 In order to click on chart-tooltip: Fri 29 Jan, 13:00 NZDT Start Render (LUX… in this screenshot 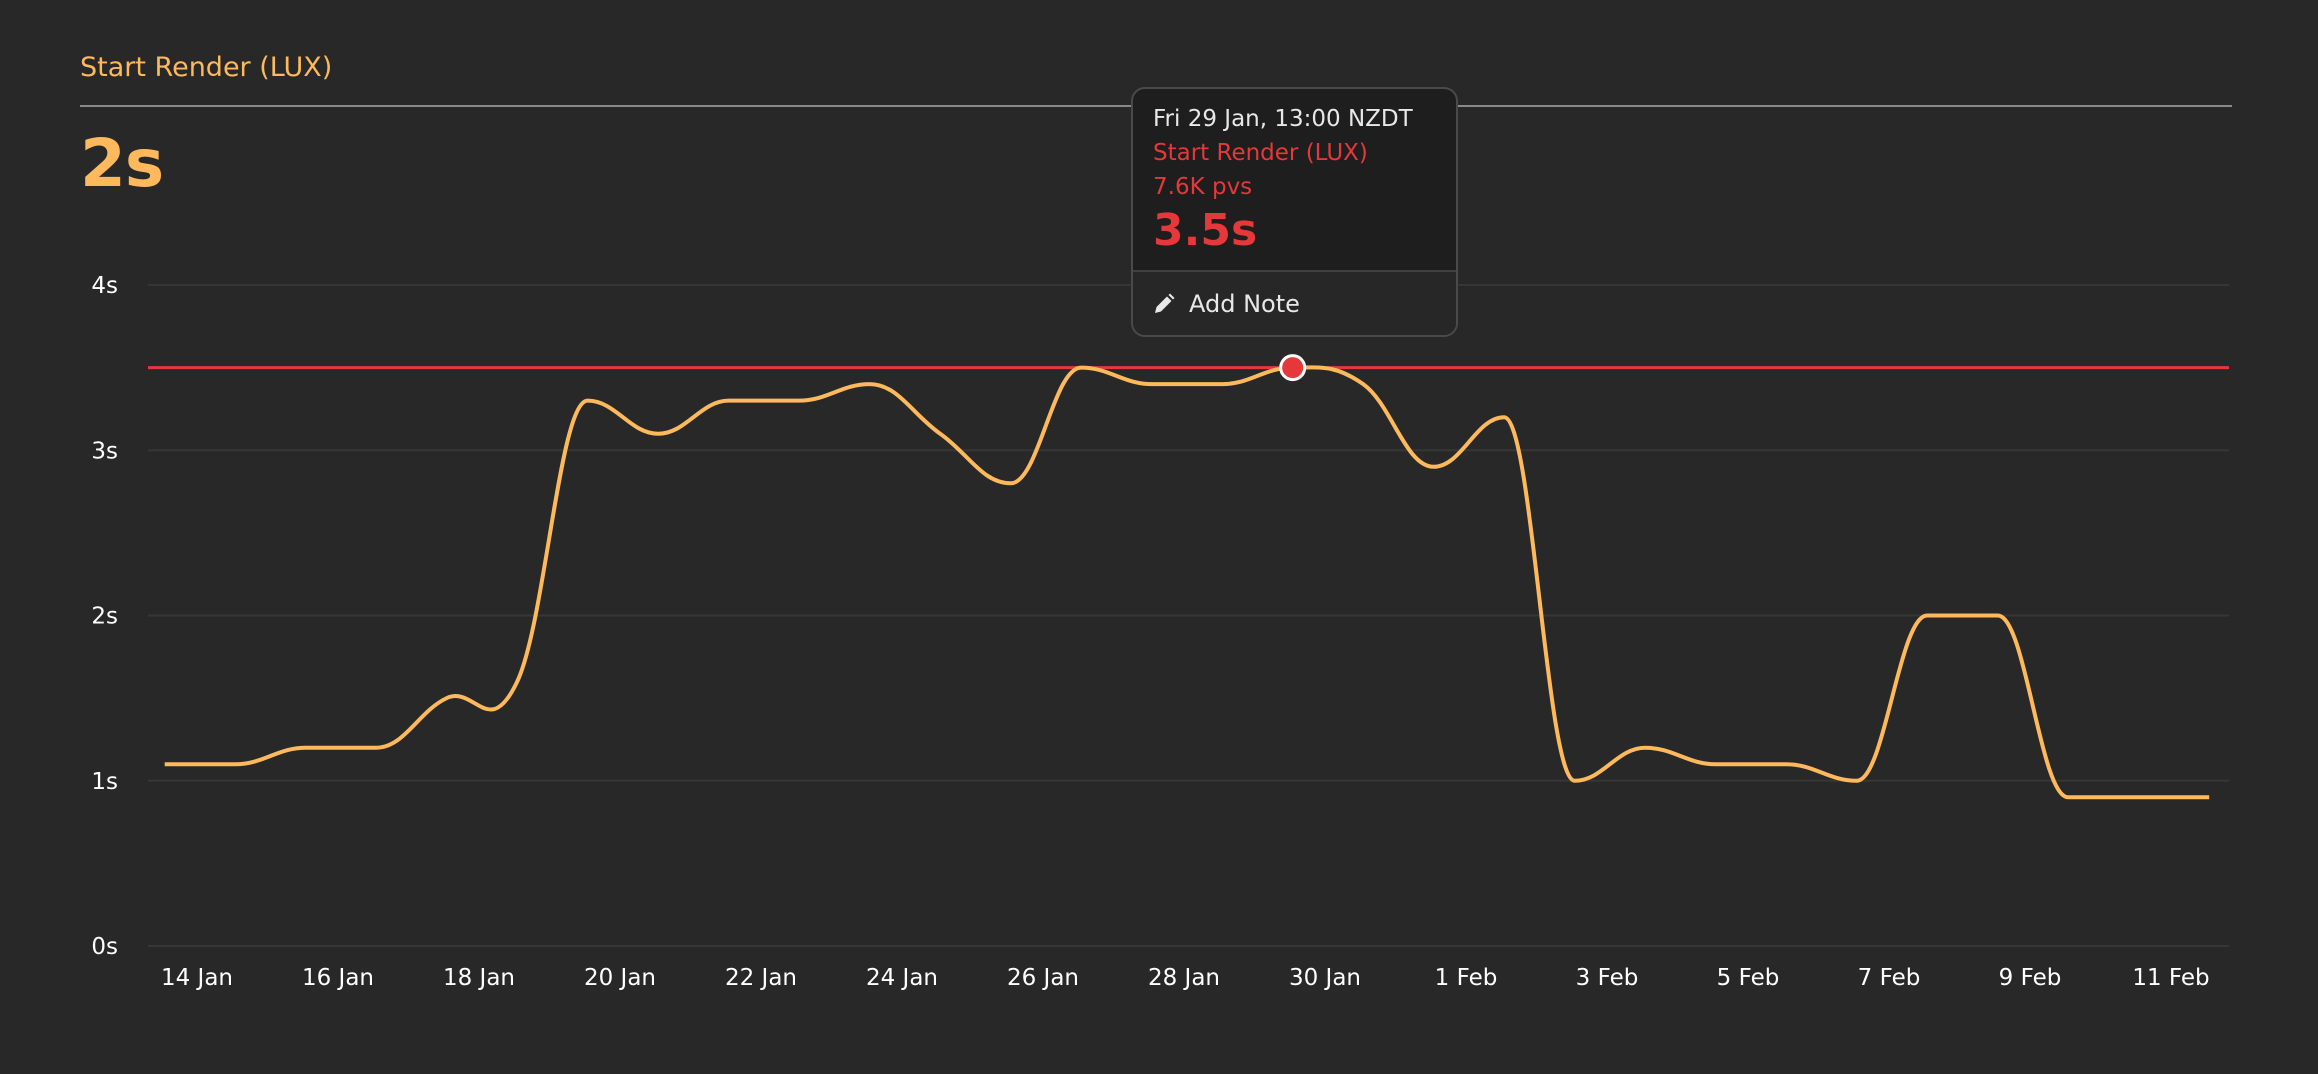, I will do `click(1294, 212)`.